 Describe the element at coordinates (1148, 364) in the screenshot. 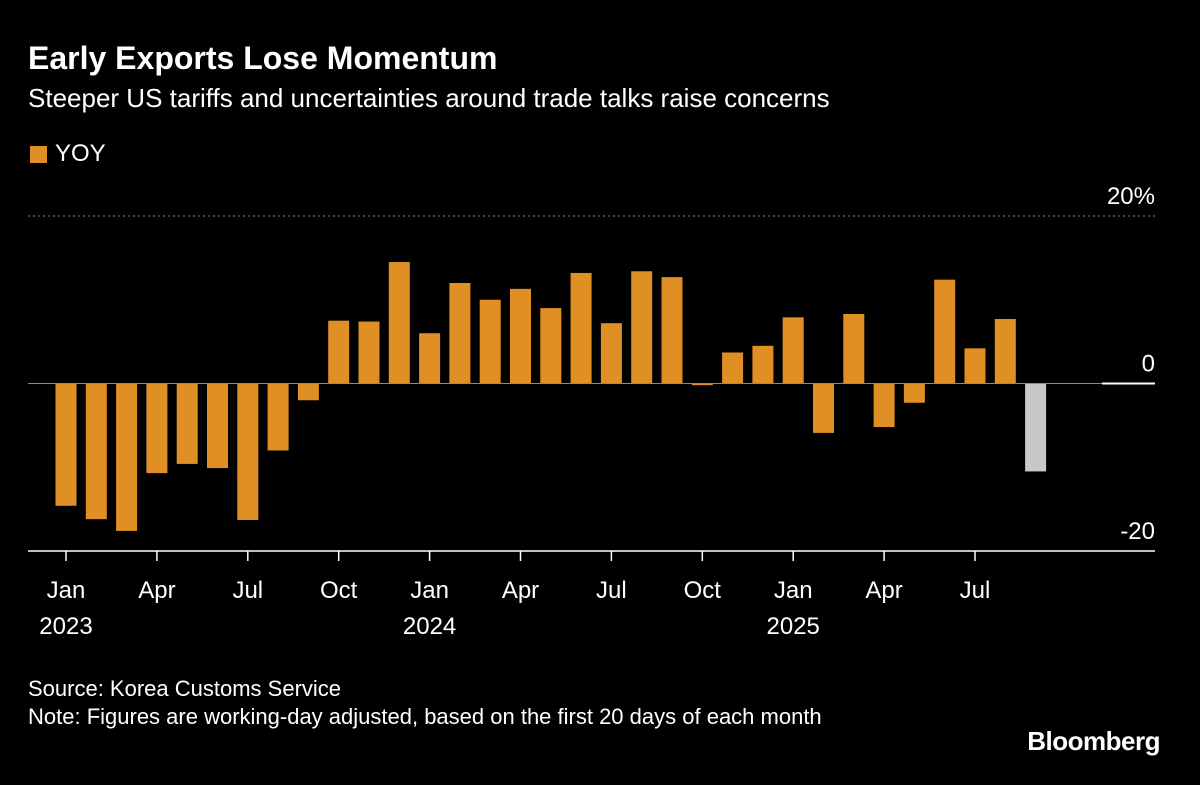

I see `y-tick-label: 0` at that location.